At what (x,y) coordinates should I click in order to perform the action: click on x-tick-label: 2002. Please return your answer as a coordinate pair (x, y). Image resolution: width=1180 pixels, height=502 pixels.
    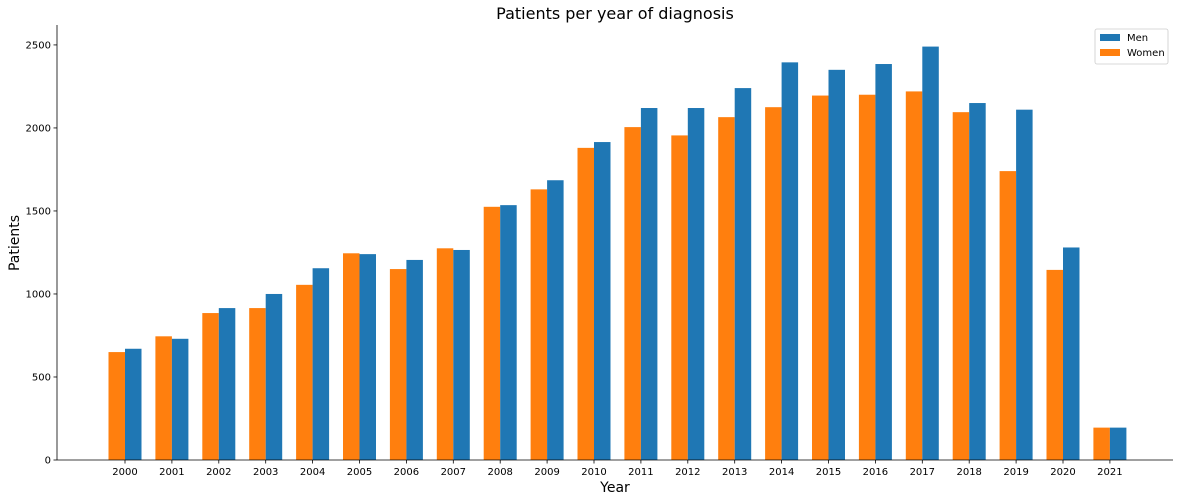
    Looking at the image, I should click on (218, 472).